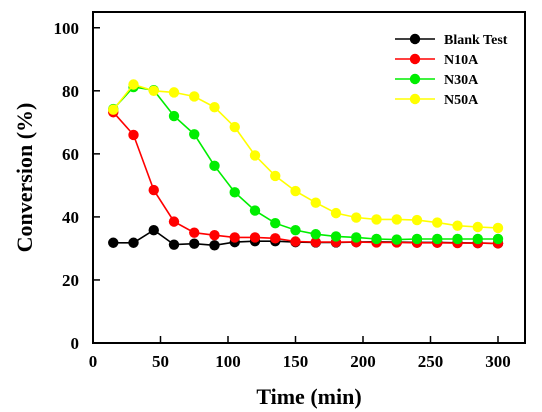 This screenshot has height=412, width=542. Describe the element at coordinates (228, 361) in the screenshot. I see `x-tick-label: 100` at that location.